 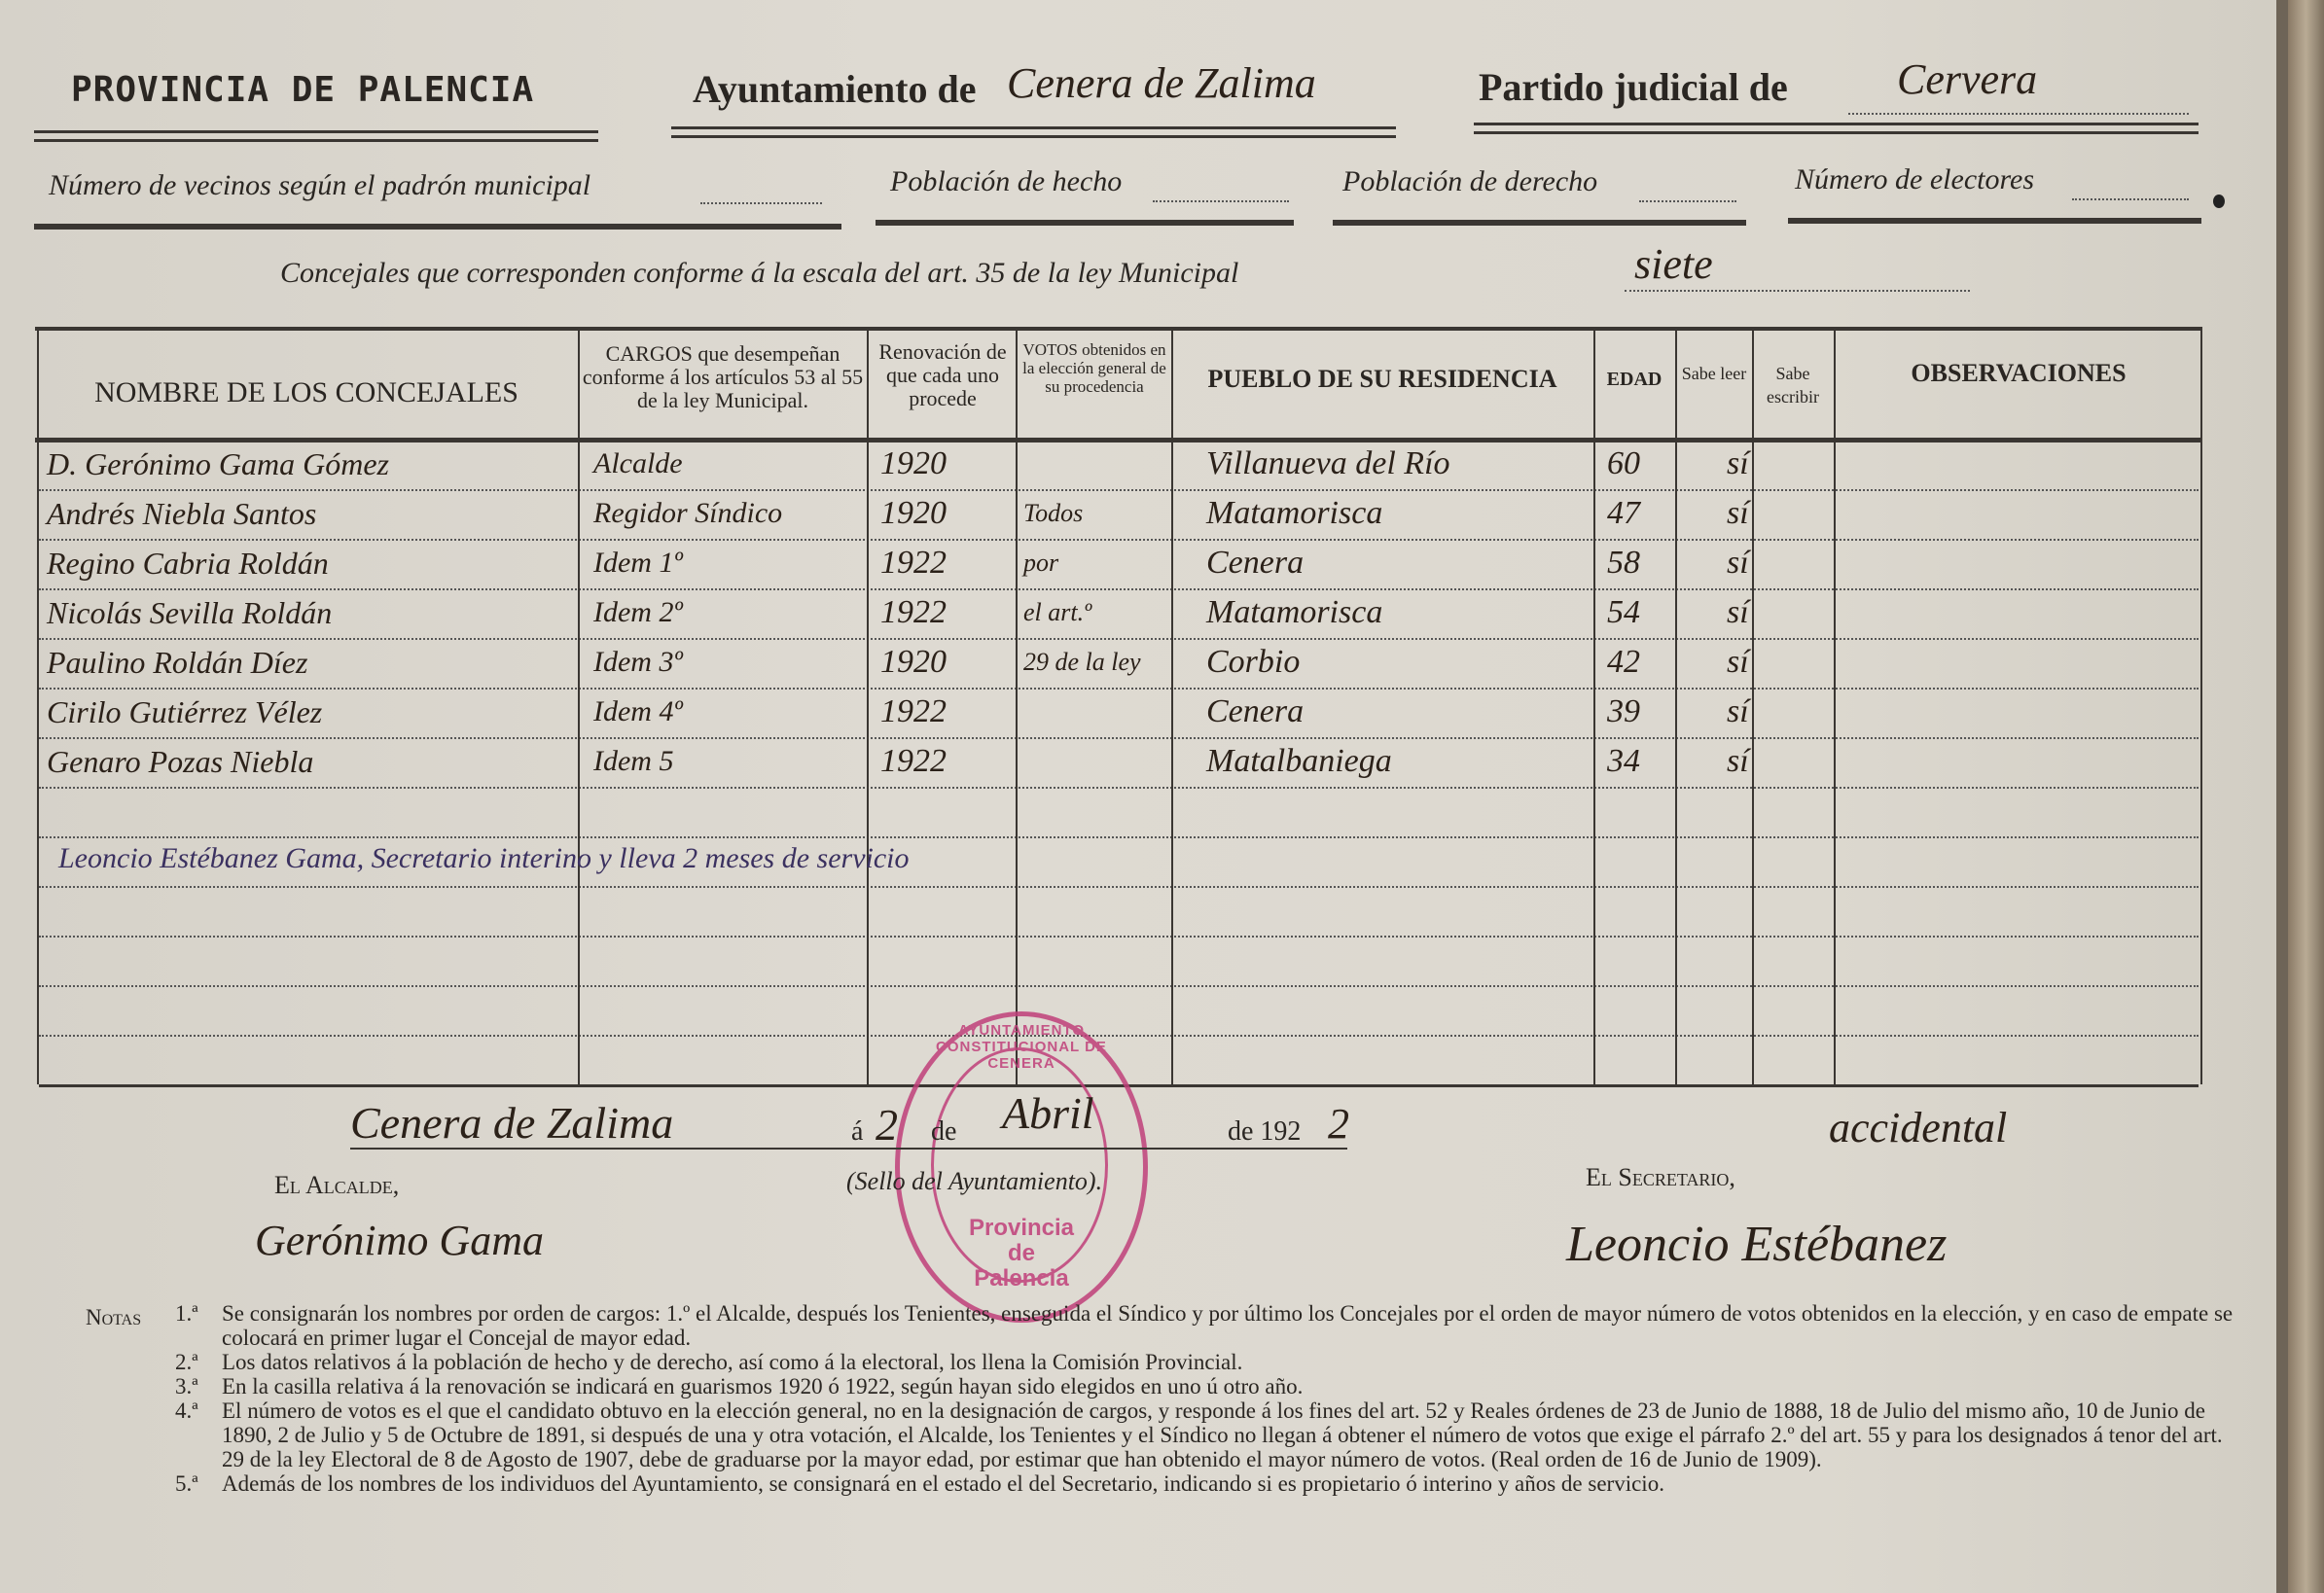 I want to click on vecinos-field, so click(x=761, y=203).